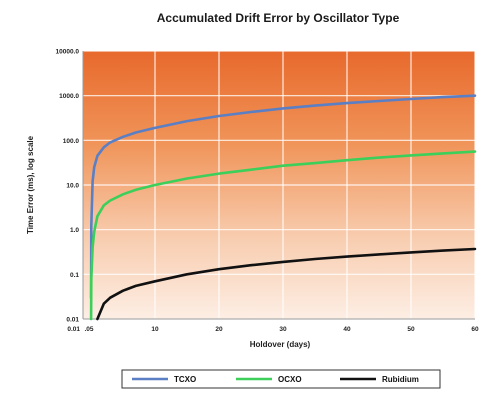 The width and height of the screenshot is (493, 402). I want to click on x-tick-label: 30, so click(283, 329).